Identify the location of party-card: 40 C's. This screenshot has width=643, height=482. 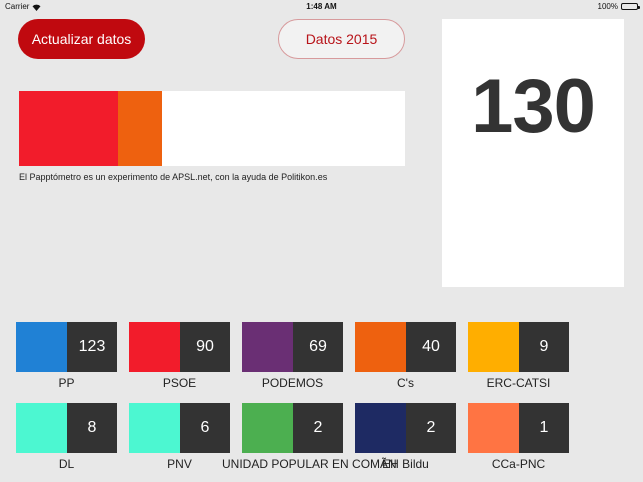
(405, 358).